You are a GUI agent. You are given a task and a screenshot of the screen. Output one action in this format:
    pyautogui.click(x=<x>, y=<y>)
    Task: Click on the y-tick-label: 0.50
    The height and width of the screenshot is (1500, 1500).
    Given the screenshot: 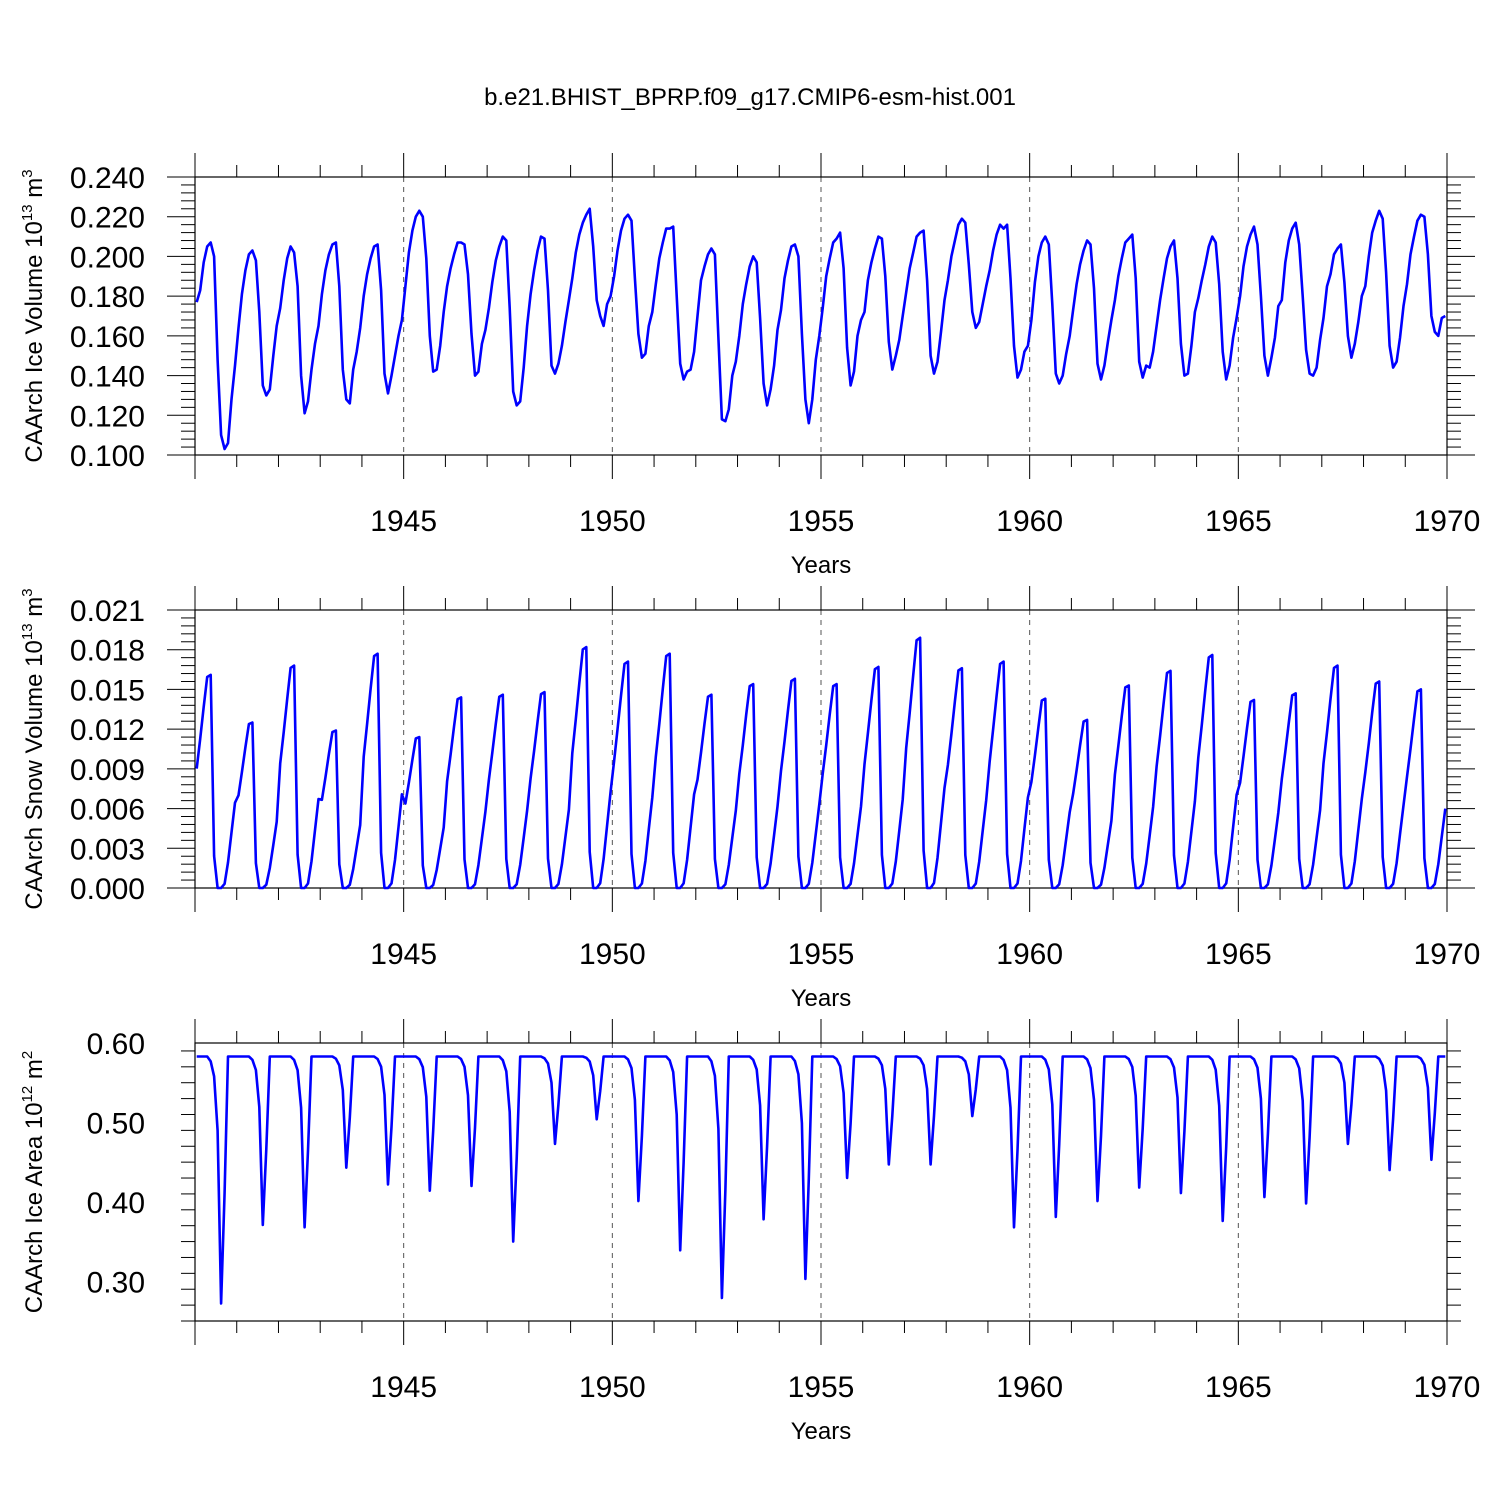 What is the action you would take?
    pyautogui.click(x=116, y=1123)
    